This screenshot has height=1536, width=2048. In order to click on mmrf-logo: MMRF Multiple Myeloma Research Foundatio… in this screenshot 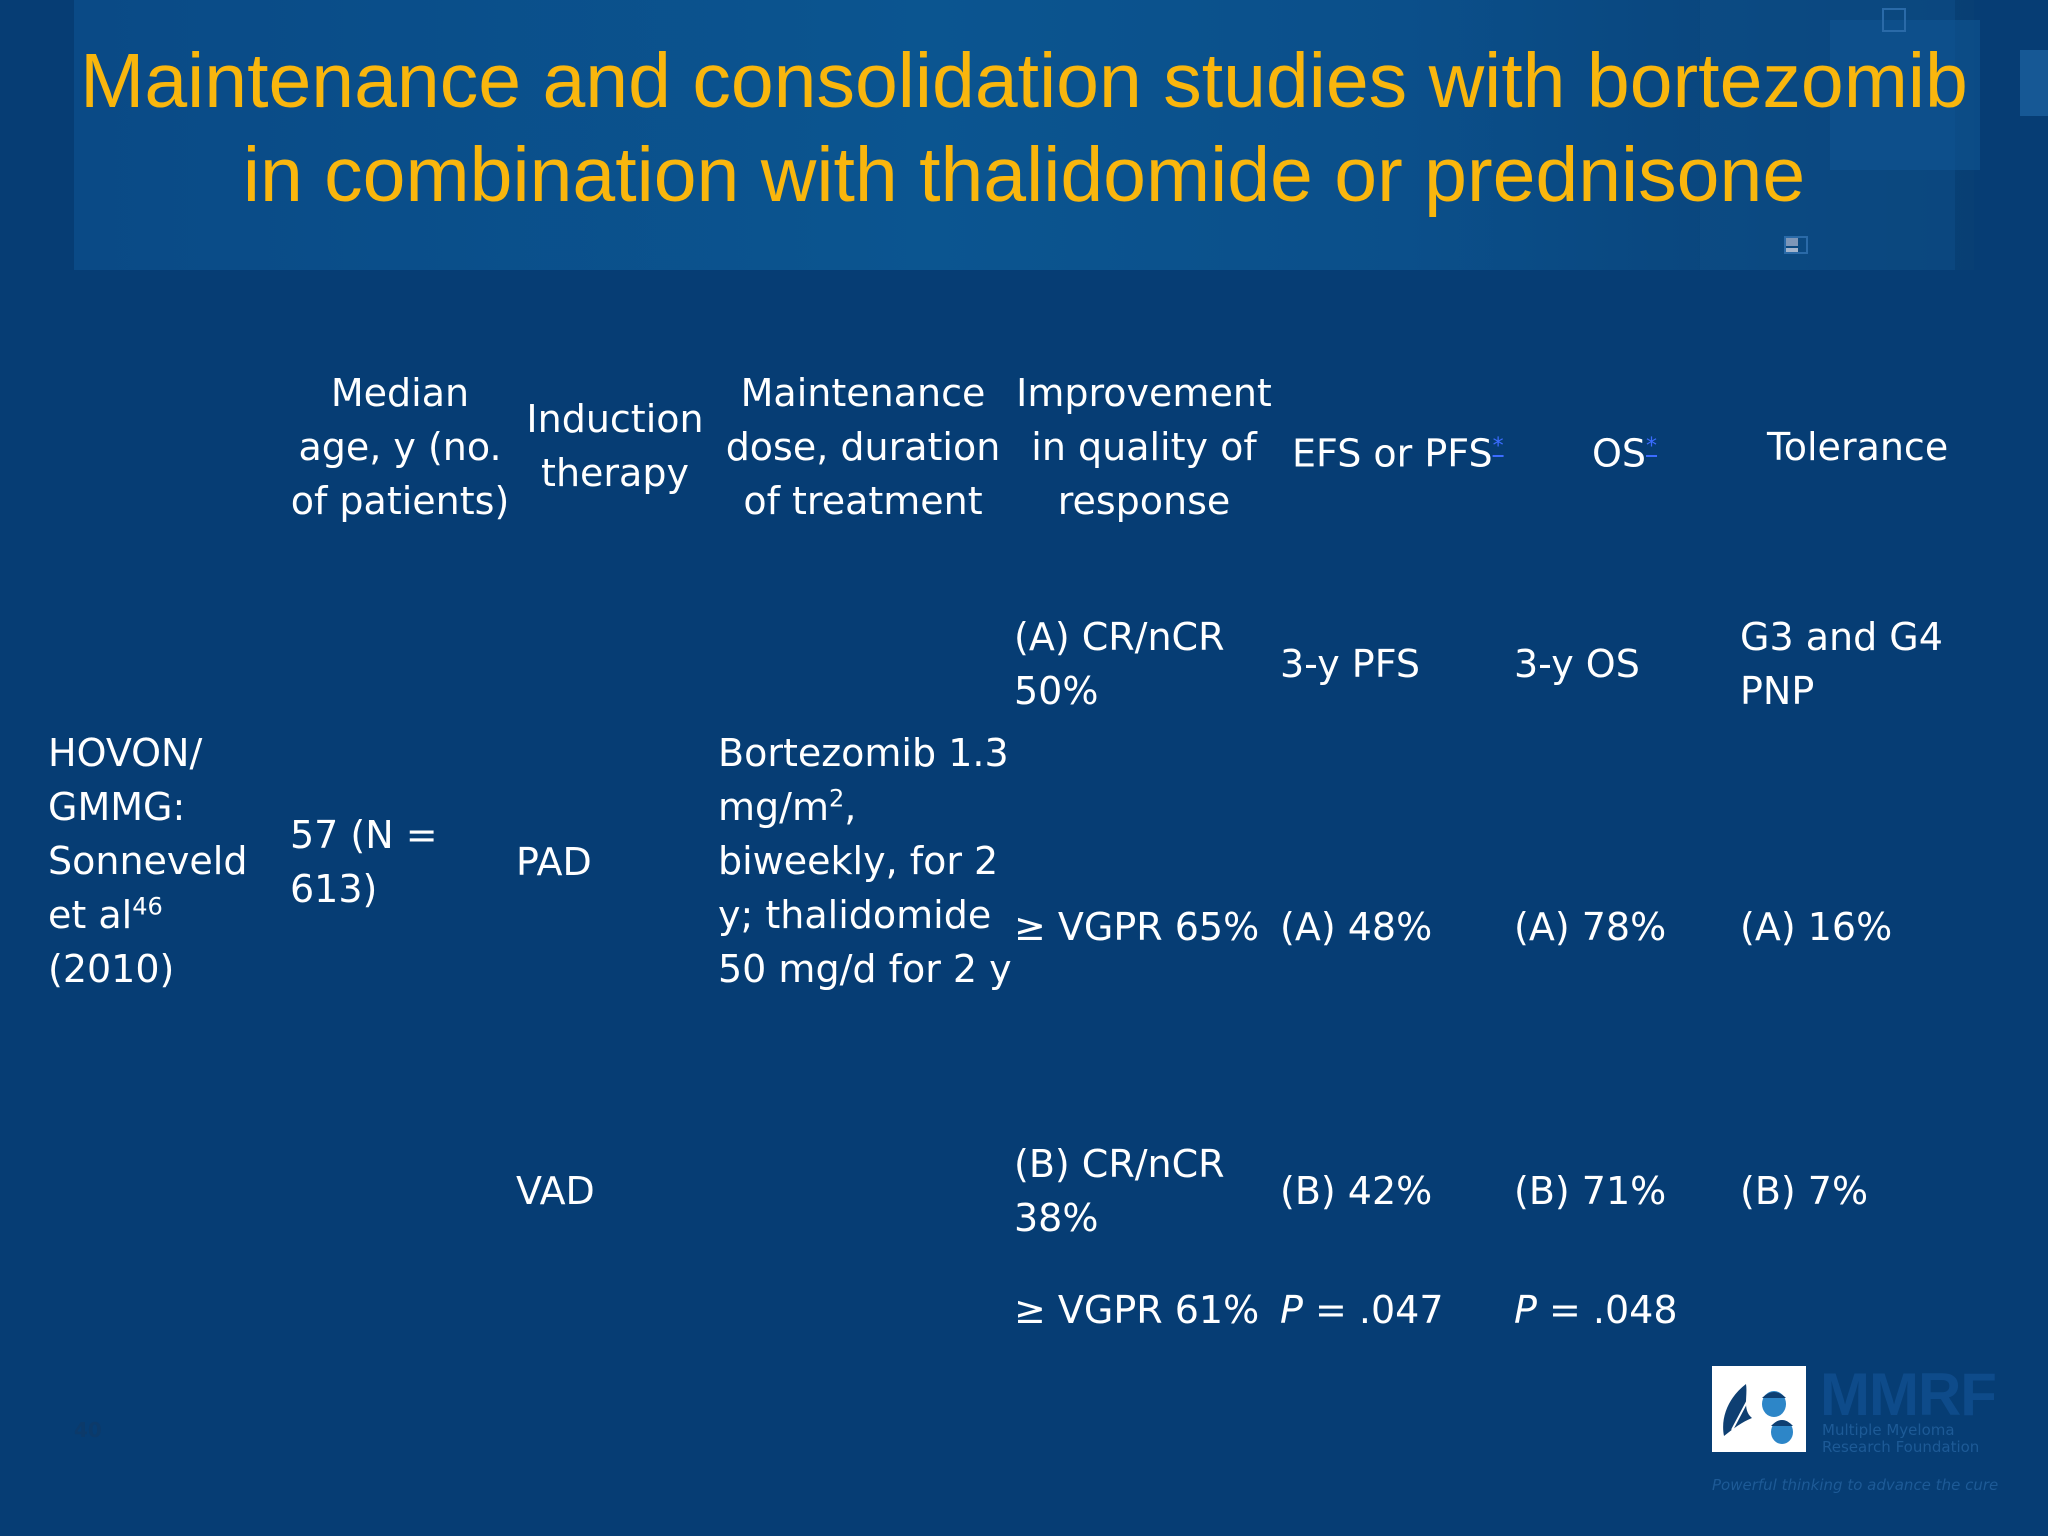, I will do `click(1862, 1428)`.